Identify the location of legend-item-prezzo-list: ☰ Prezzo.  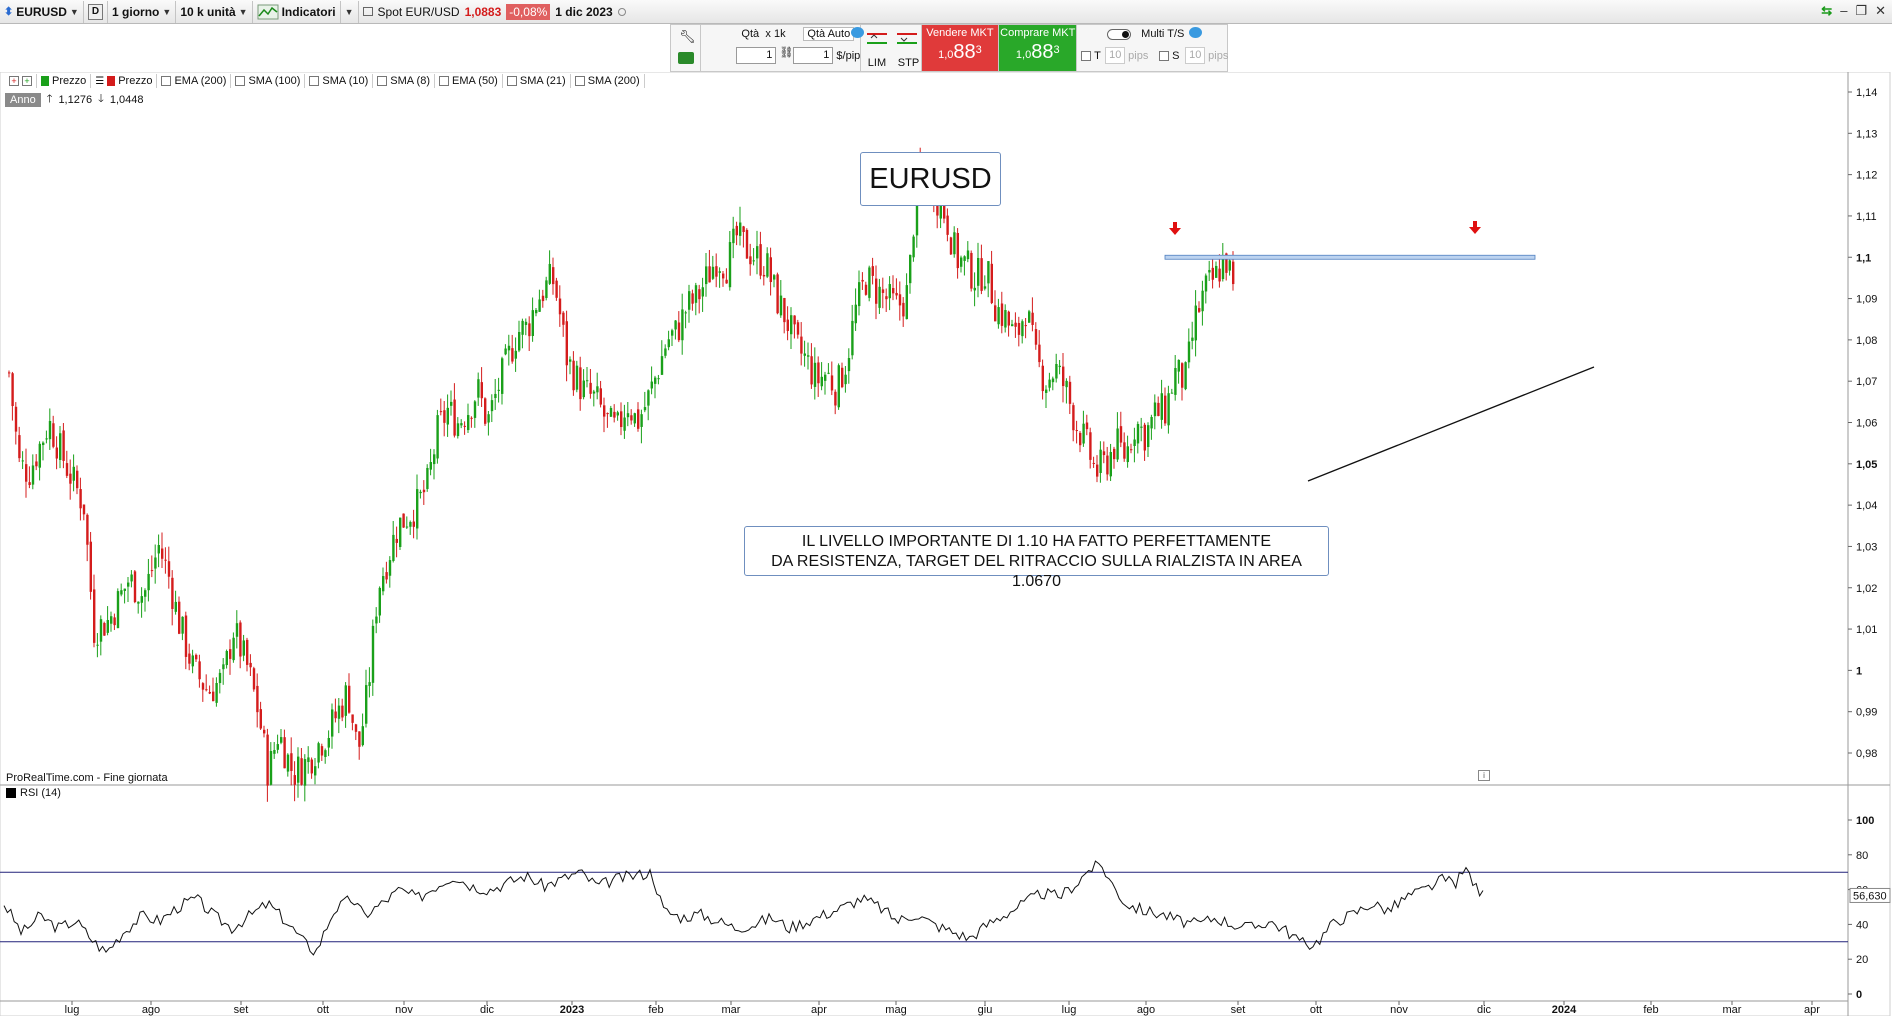
(124, 81).